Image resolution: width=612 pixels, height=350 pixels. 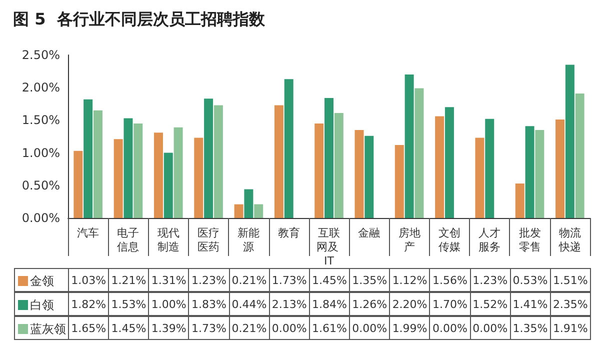 I want to click on y-tick-label: 1.00%, so click(x=41, y=153).